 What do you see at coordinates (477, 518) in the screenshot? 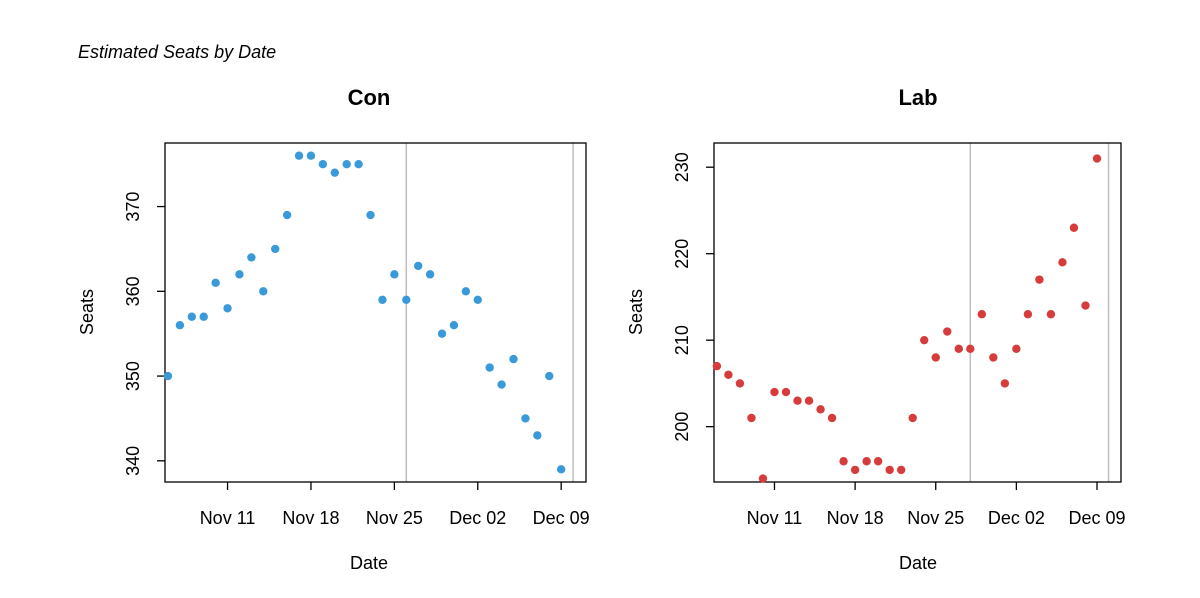
I see `con-x-tick-label-3: Dec 02` at bounding box center [477, 518].